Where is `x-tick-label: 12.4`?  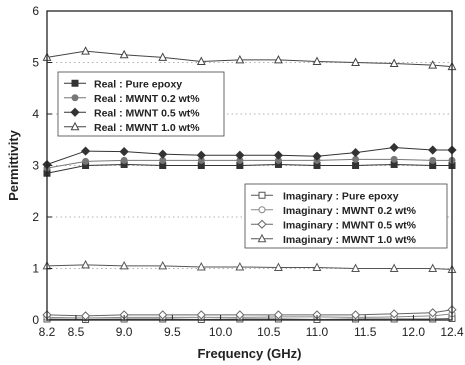
x-tick-label: 12.4 is located at coordinates (452, 332).